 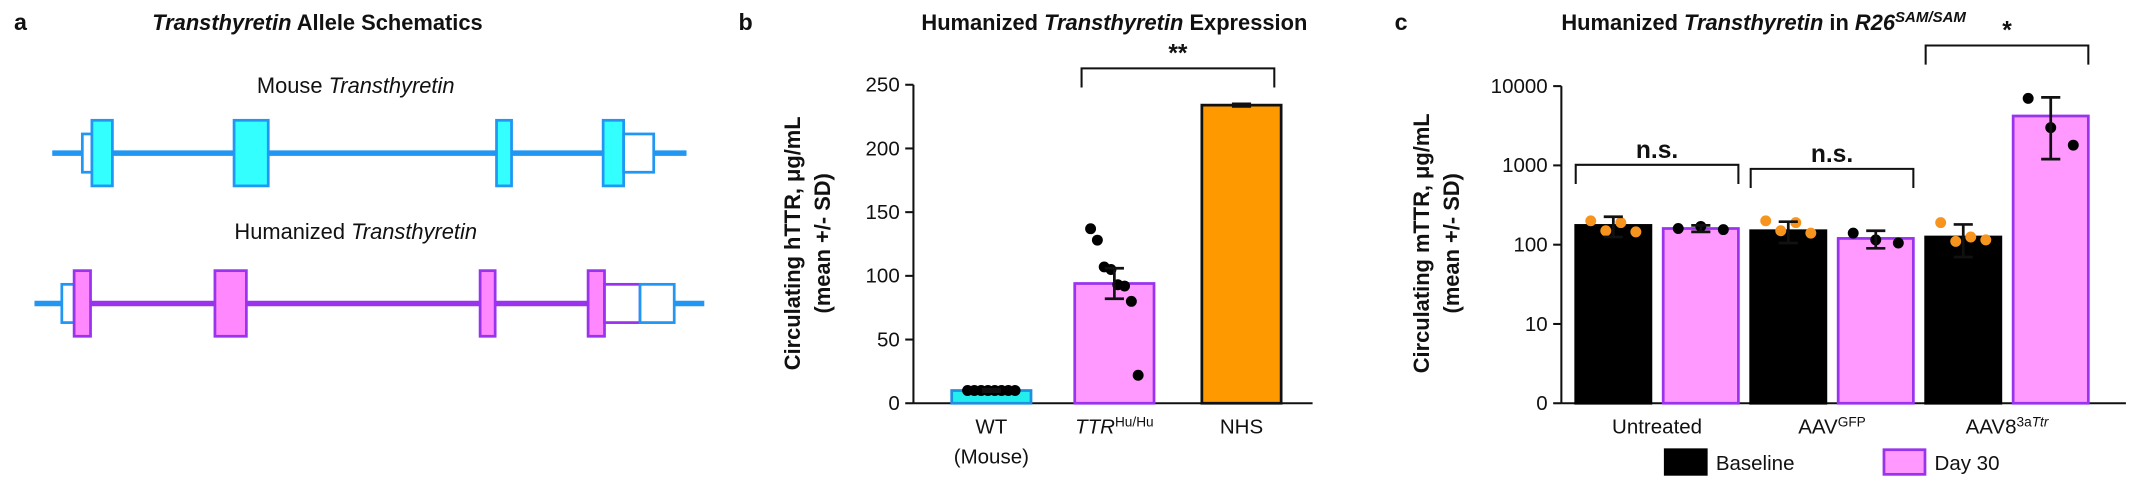 What do you see at coordinates (991, 456) in the screenshot?
I see `x-tick-label: (Mouse)` at bounding box center [991, 456].